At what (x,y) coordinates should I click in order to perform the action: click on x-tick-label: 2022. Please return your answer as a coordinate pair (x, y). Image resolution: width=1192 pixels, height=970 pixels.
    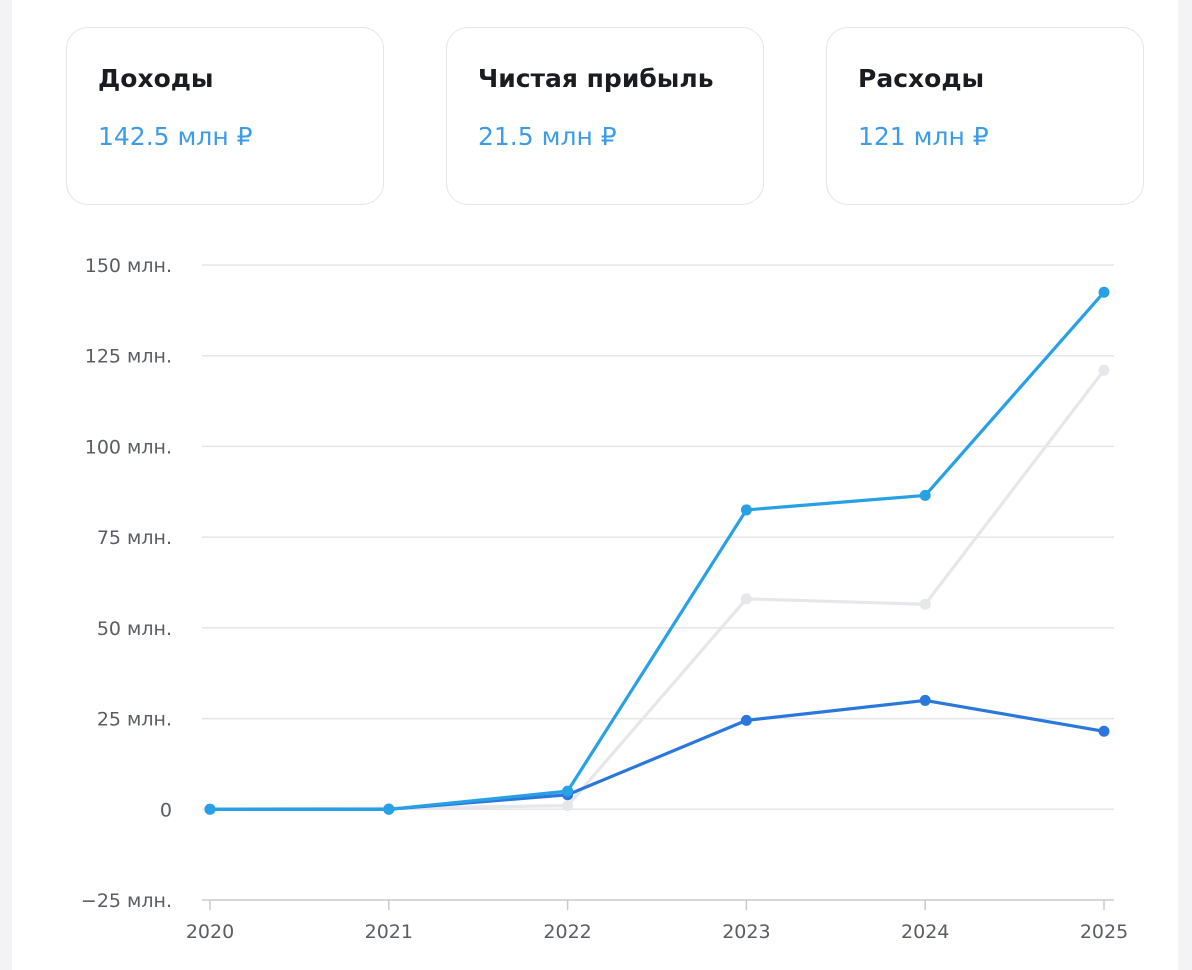
    Looking at the image, I should click on (567, 932).